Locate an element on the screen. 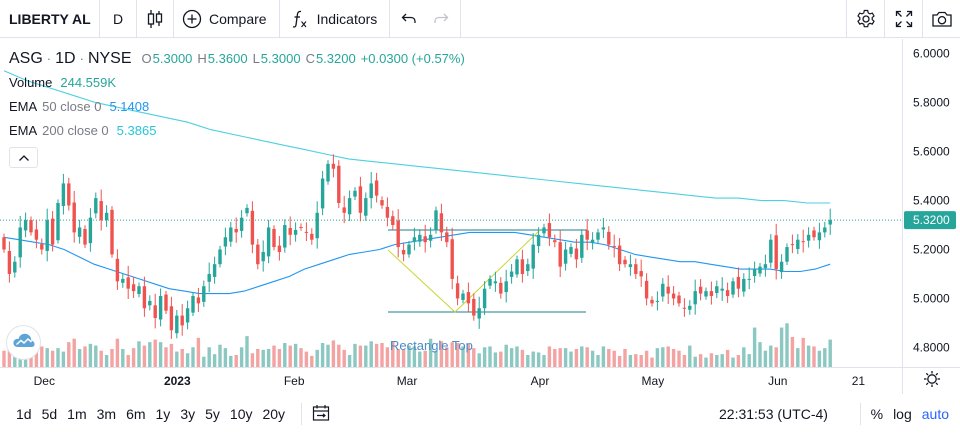 The width and height of the screenshot is (960, 433). interval-button: D is located at coordinates (118, 19).